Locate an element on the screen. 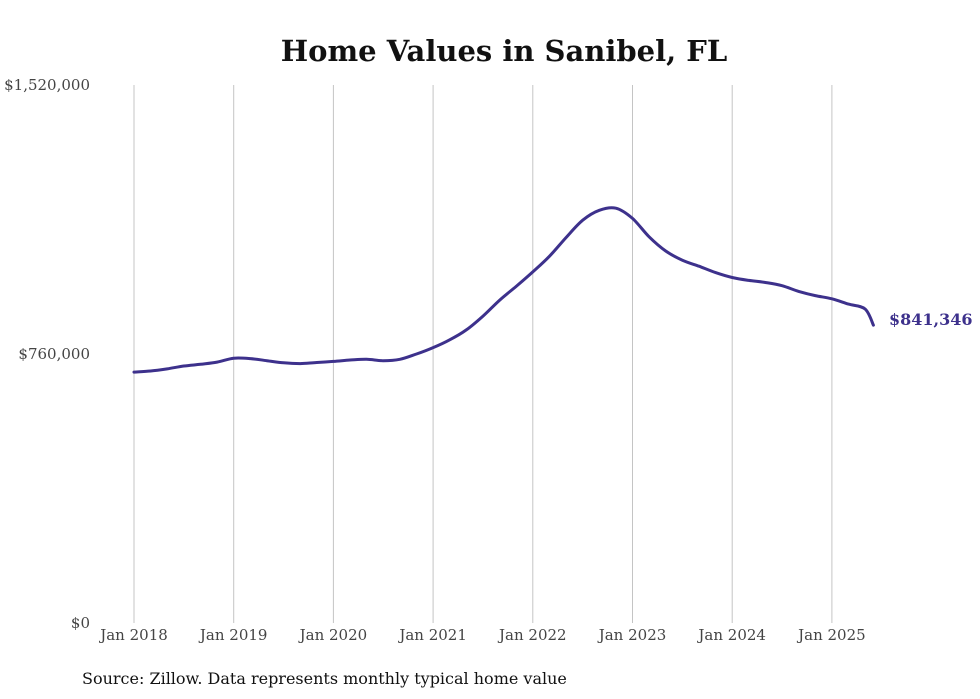  x-tick-label: Jan 2019 is located at coordinates (233, 635).